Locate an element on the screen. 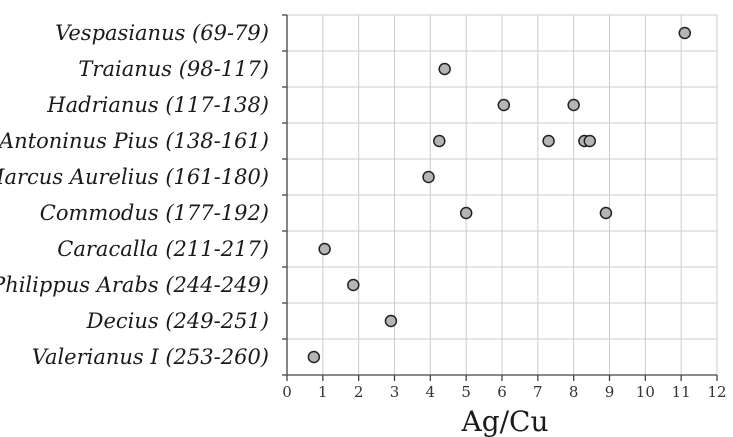  x-tick-label: 8 is located at coordinates (574, 392).